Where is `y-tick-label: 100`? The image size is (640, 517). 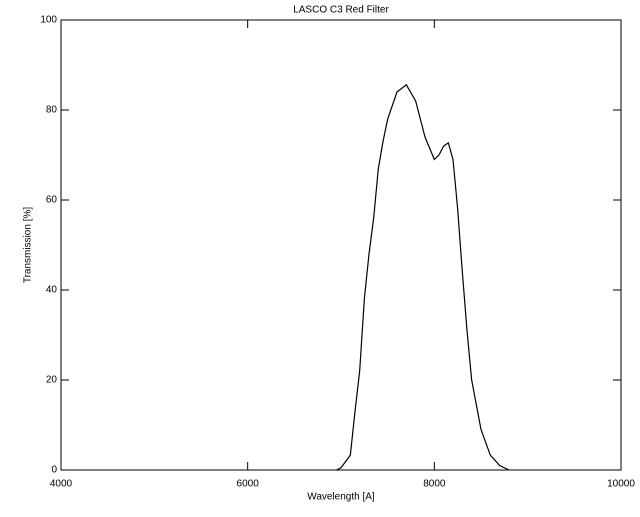
y-tick-label: 100 is located at coordinates (48, 20).